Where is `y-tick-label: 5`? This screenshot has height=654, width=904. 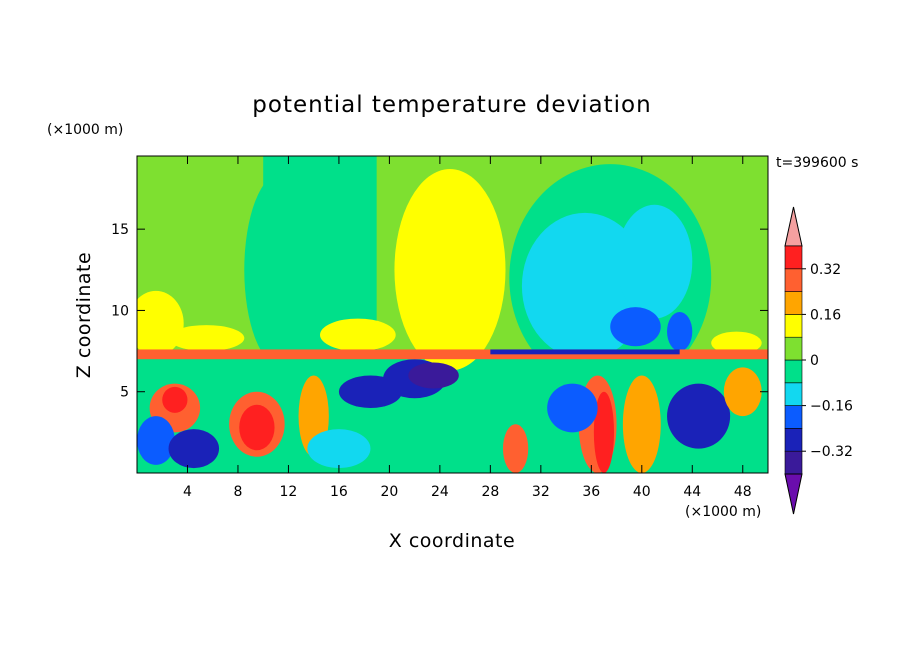
y-tick-label: 5 is located at coordinates (124, 393).